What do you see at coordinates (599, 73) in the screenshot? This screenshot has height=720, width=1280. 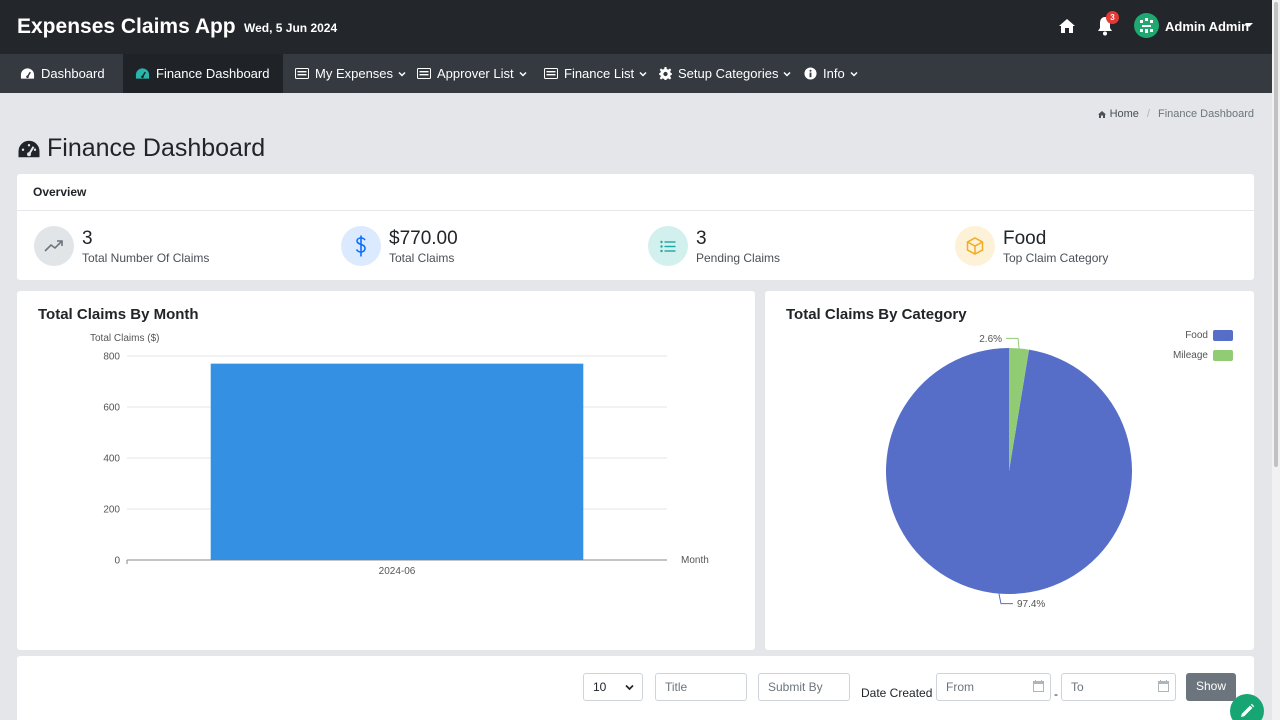 I see `nav-label: Finance List` at bounding box center [599, 73].